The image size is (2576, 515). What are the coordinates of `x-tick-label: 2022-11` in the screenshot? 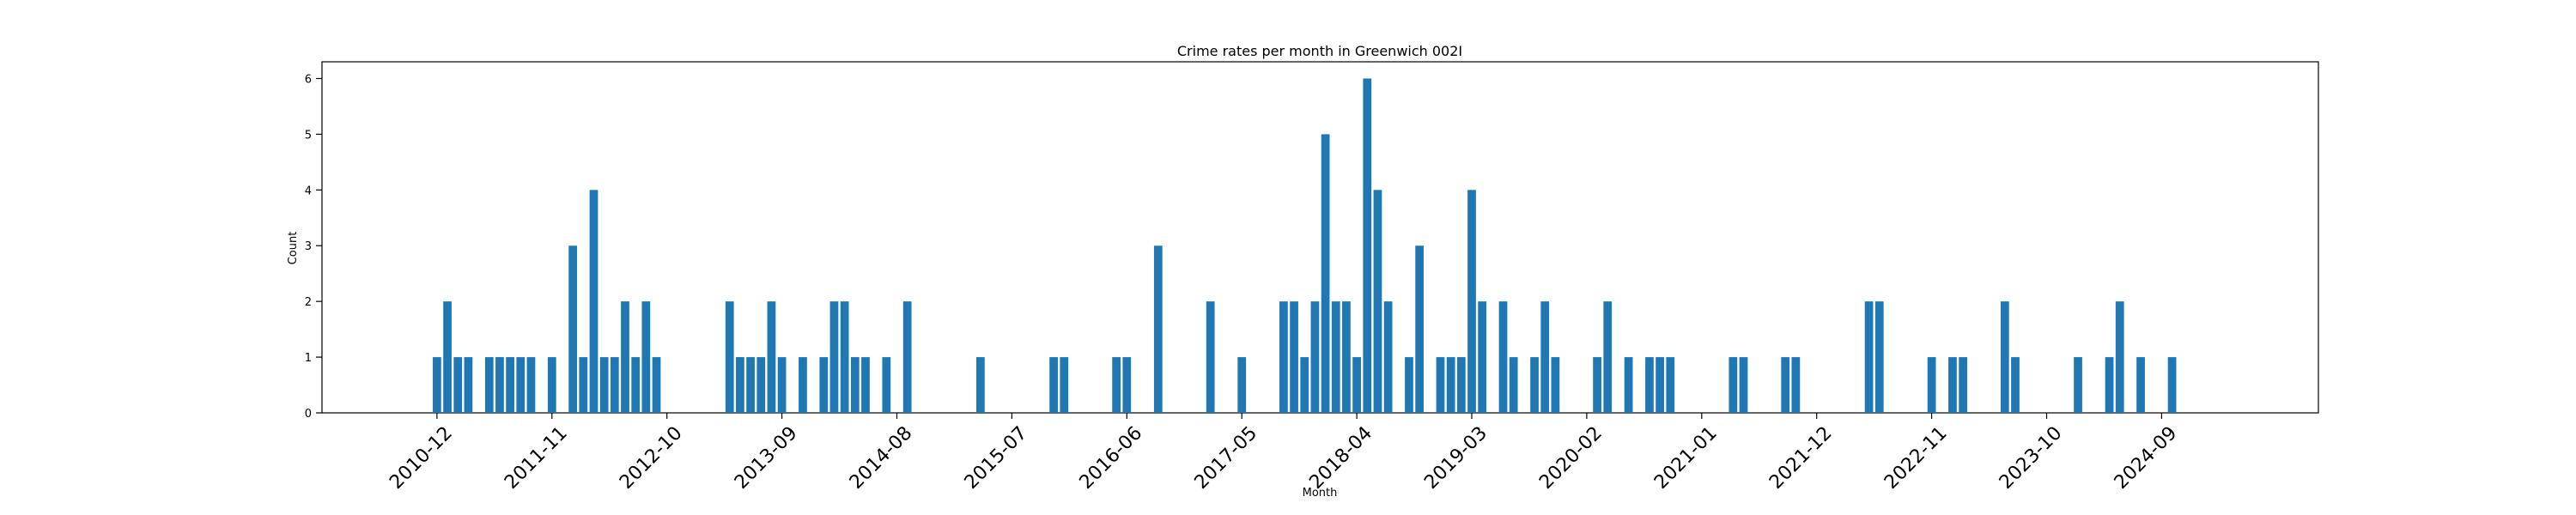 It's located at (1916, 458).